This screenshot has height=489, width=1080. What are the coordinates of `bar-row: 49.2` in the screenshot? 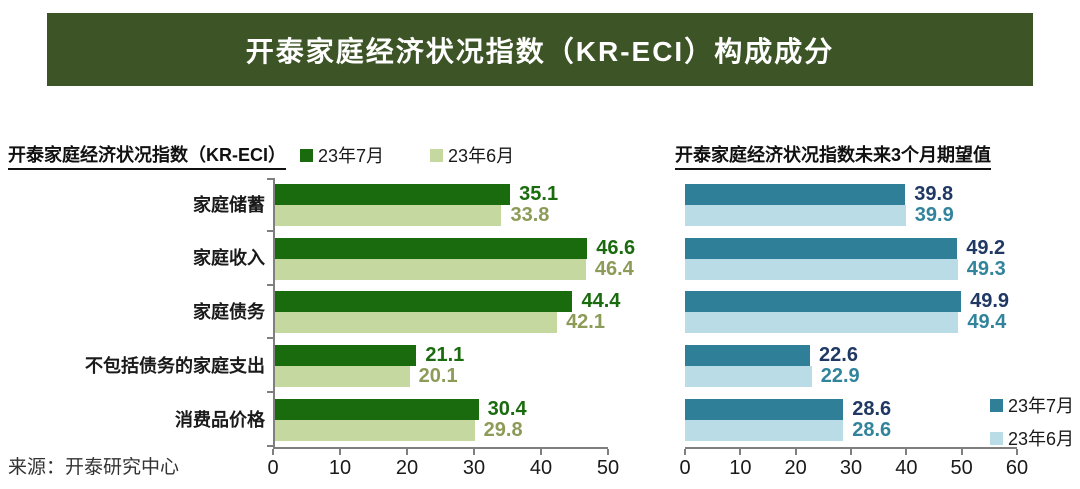 It's located at (851, 247).